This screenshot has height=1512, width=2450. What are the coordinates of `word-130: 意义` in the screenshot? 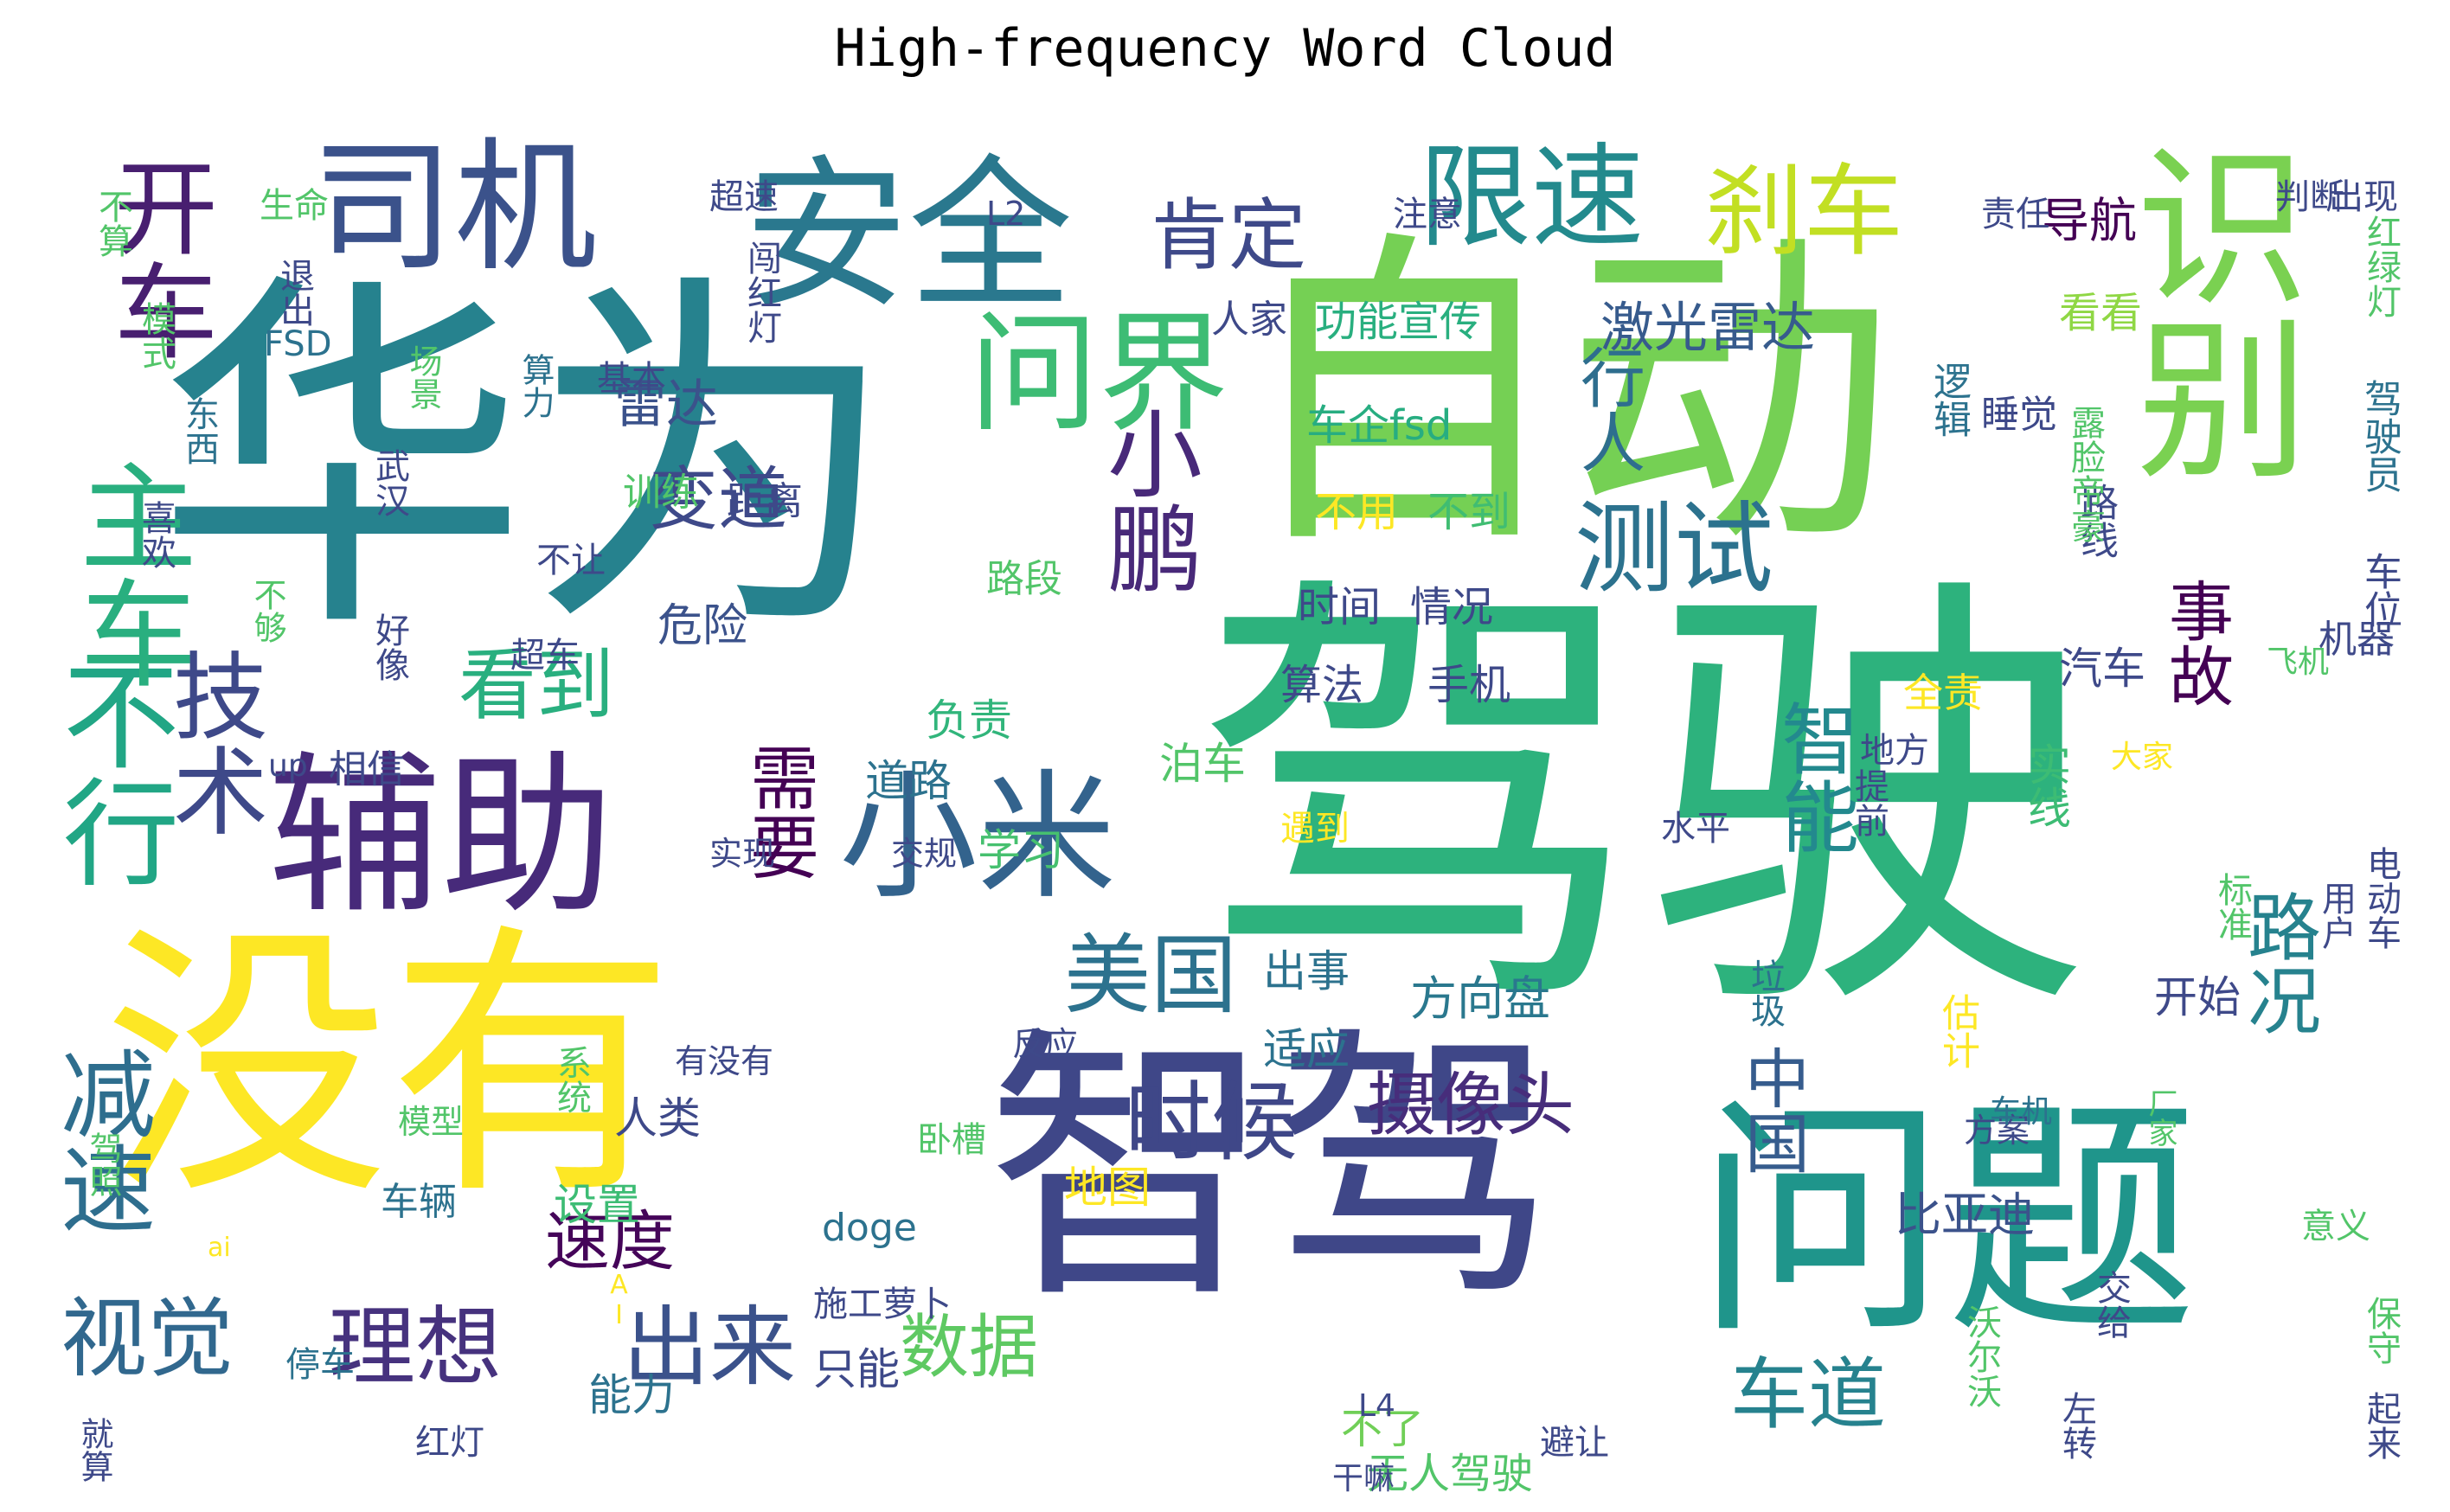 It's located at (2335, 1226).